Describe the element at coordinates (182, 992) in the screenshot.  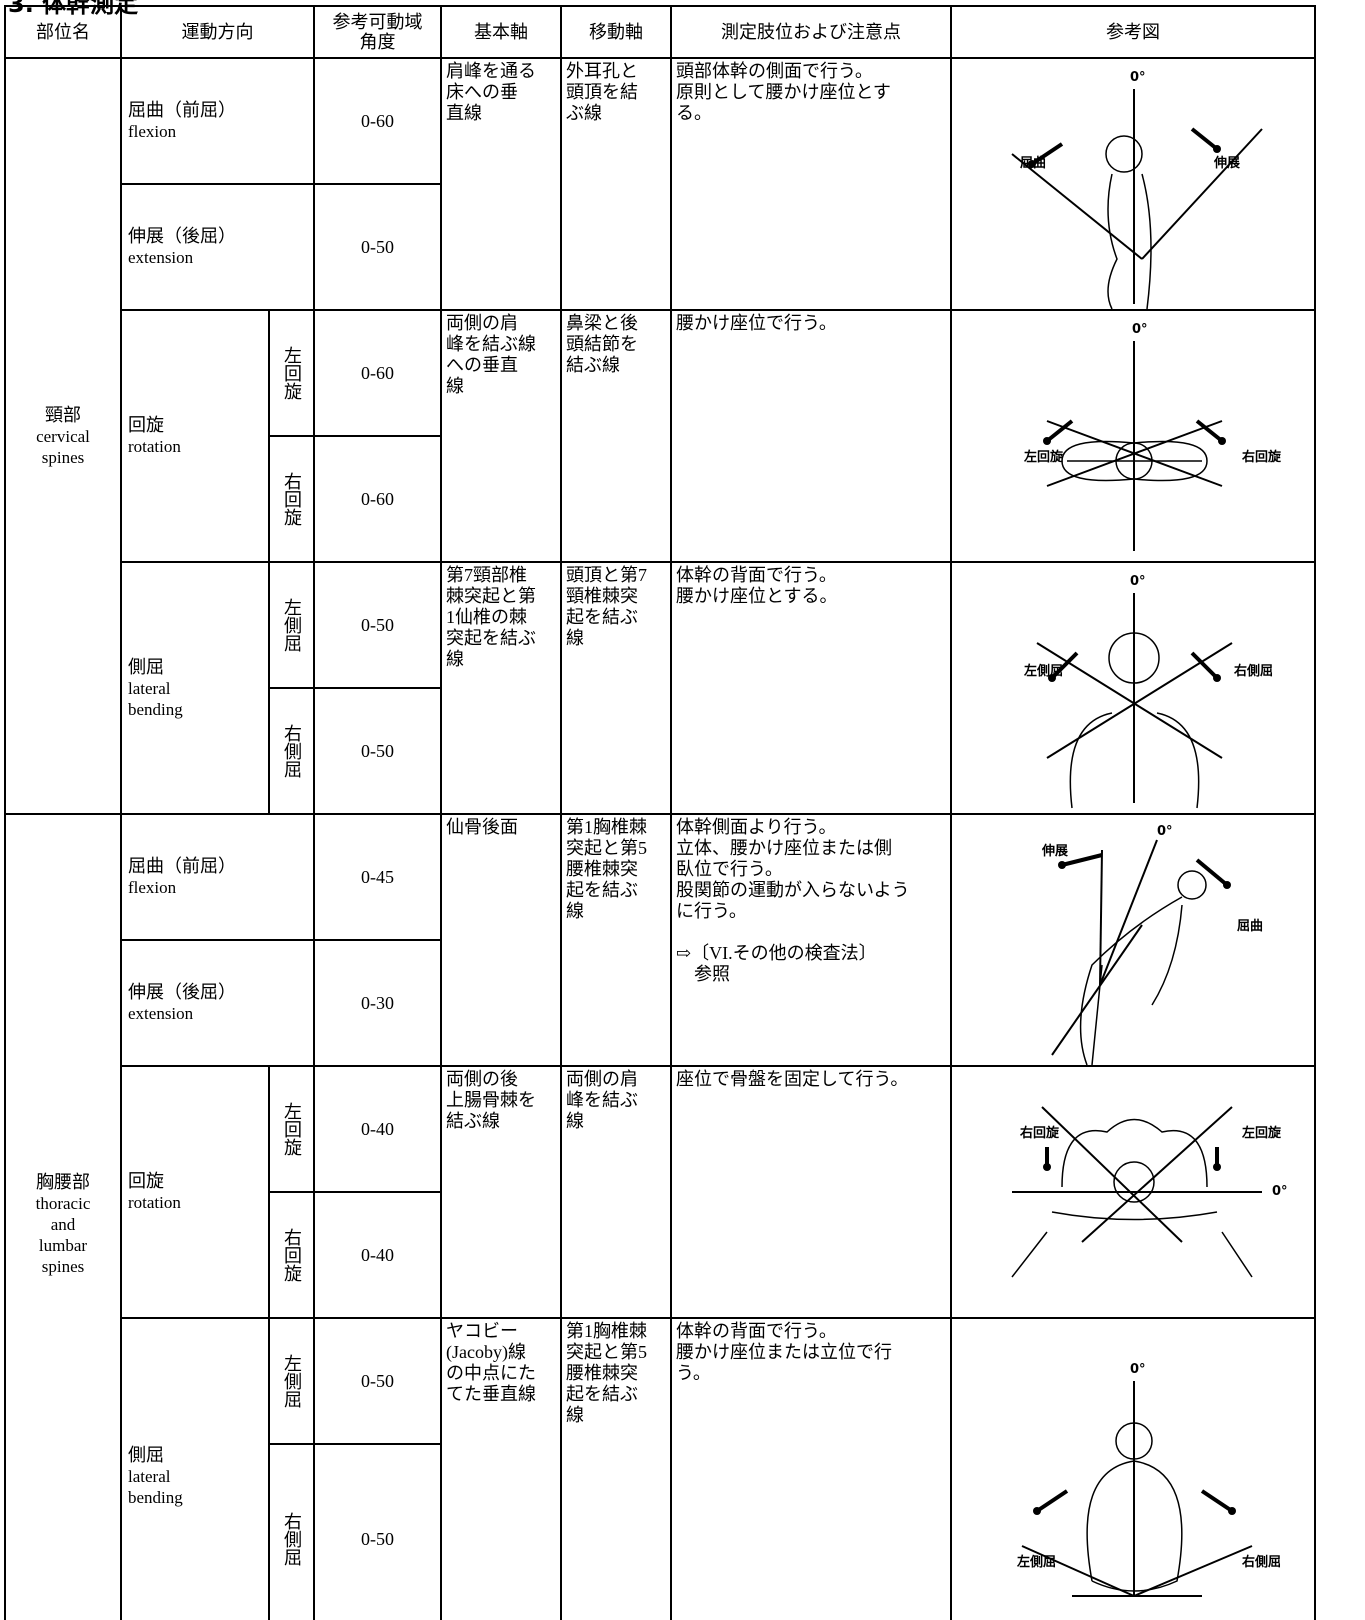
I see `motion-name: 伸展（後屈）` at that location.